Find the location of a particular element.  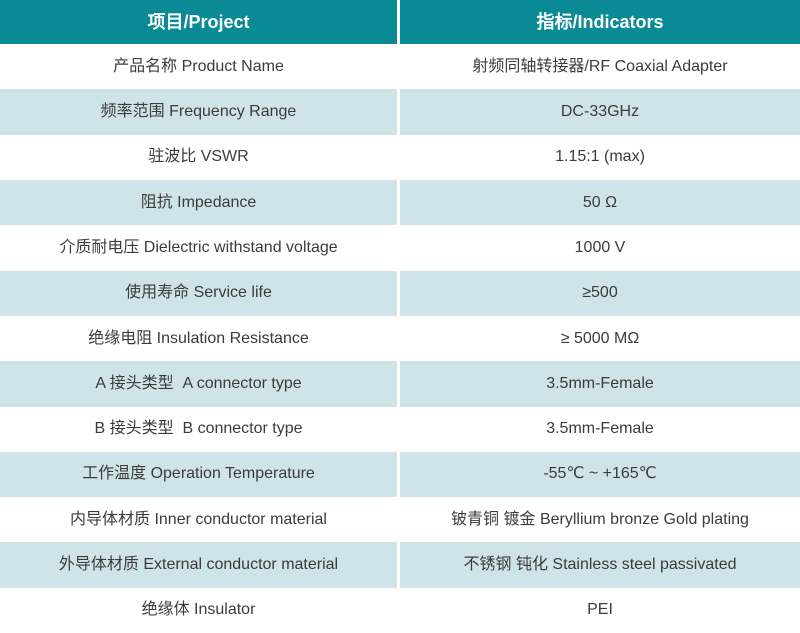

header-cell-project: 项目/Project is located at coordinates (200, 22).